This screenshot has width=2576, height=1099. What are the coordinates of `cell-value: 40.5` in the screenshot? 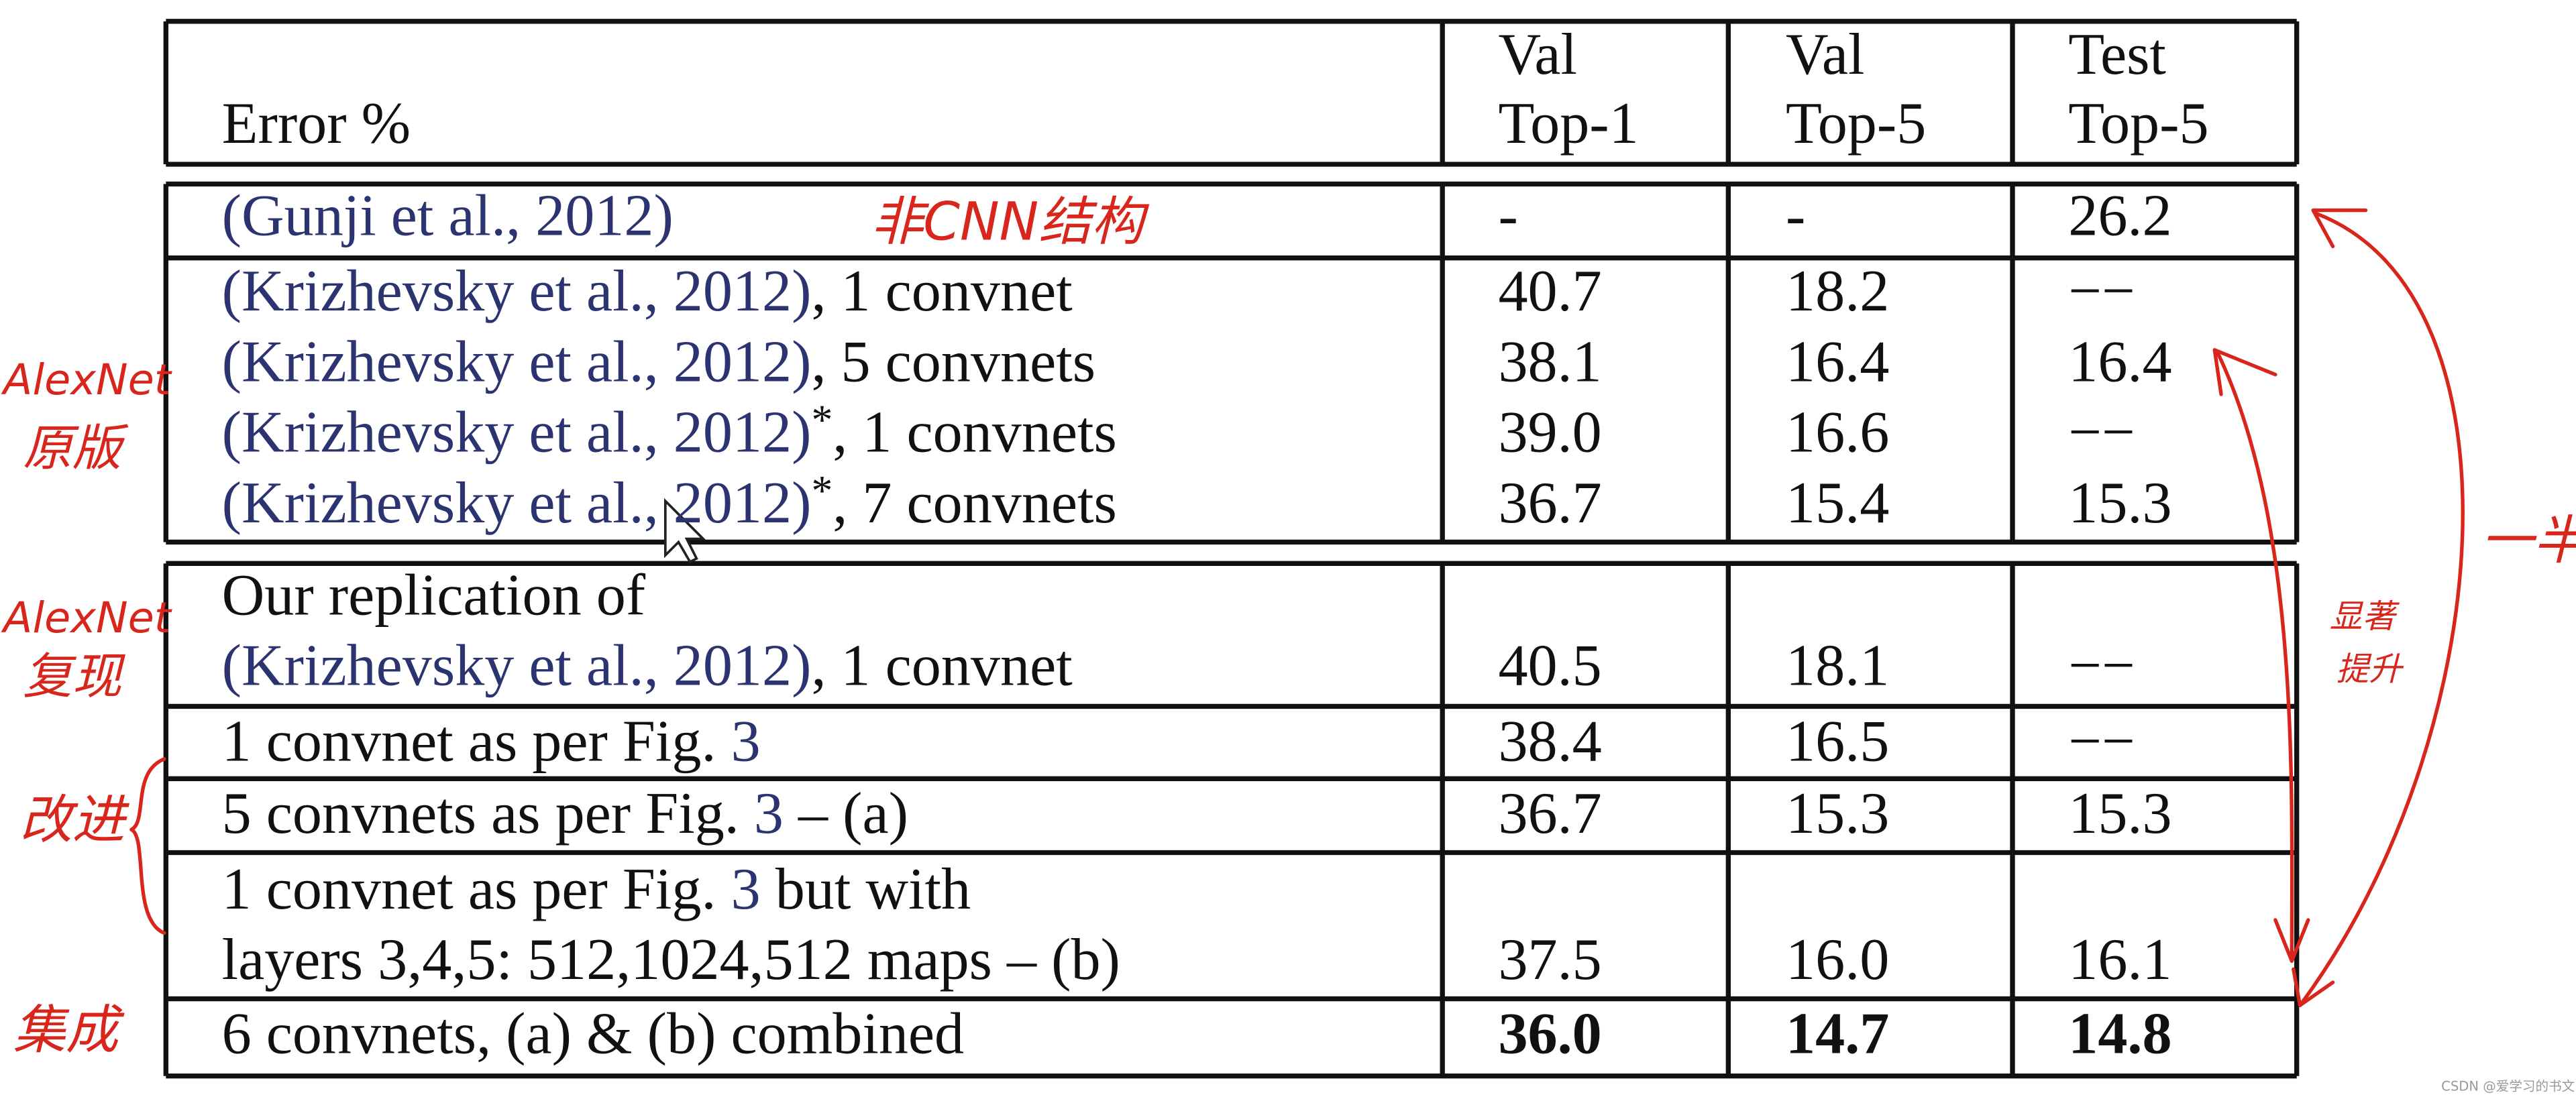 It's located at (1549, 666).